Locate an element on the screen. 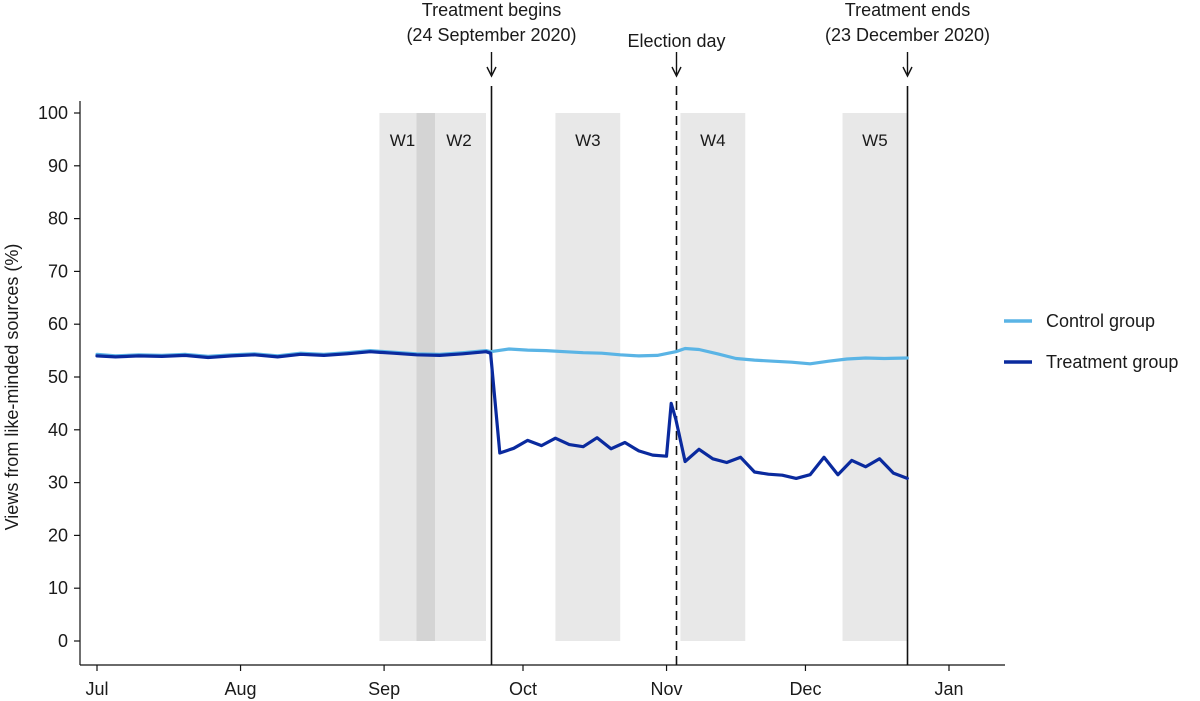  wave-band-w3 is located at coordinates (588, 377).